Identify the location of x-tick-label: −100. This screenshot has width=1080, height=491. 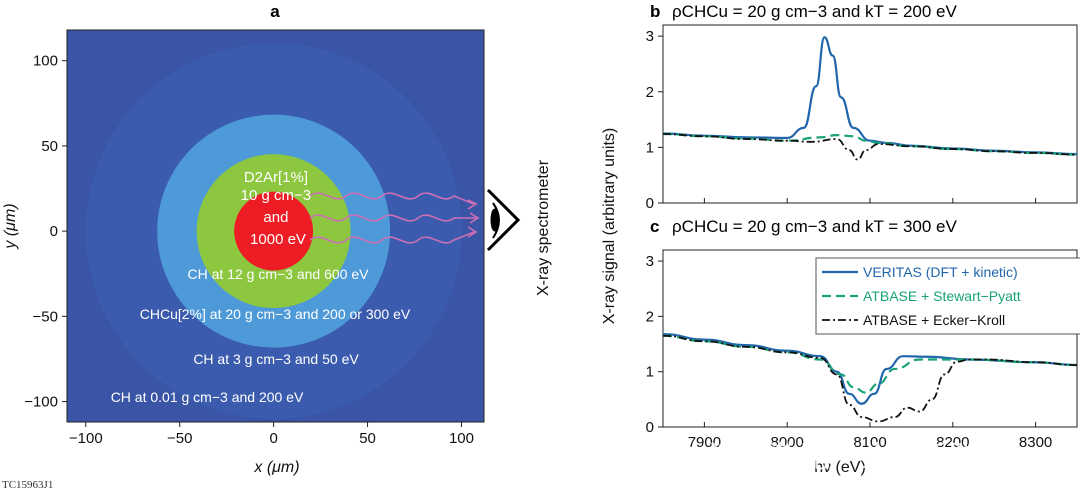
(86, 438).